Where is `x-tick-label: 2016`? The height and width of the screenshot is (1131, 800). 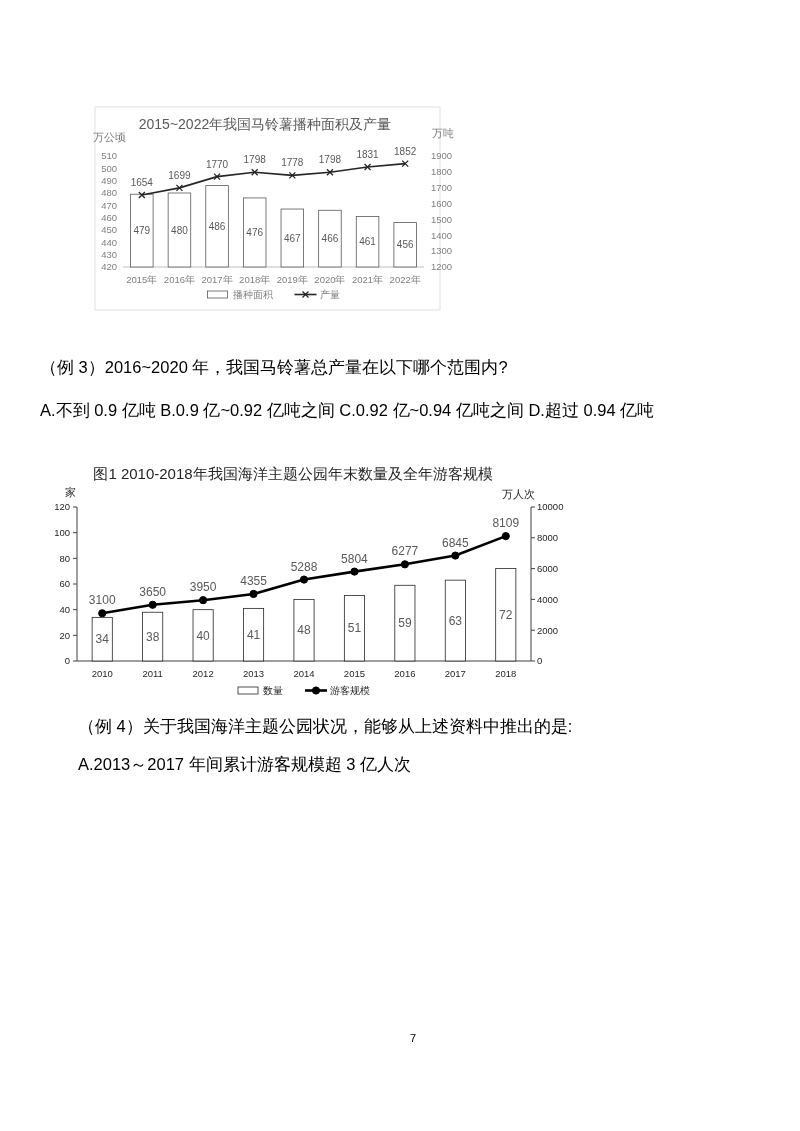 x-tick-label: 2016 is located at coordinates (405, 673).